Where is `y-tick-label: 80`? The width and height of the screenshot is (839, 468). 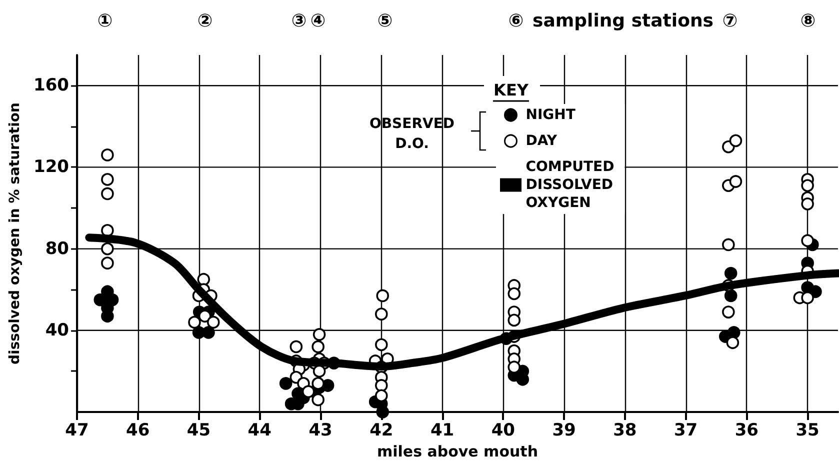
y-tick-label: 80 is located at coordinates (57, 248).